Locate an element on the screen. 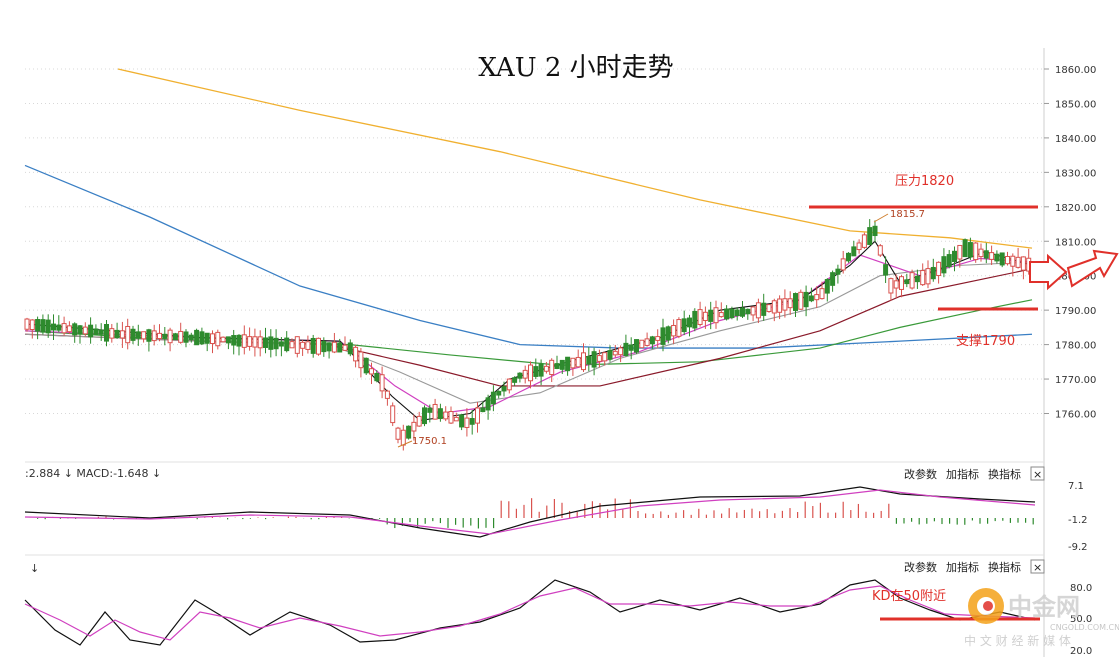 The height and width of the screenshot is (657, 1119). kd-close-button is located at coordinates (1037, 566).